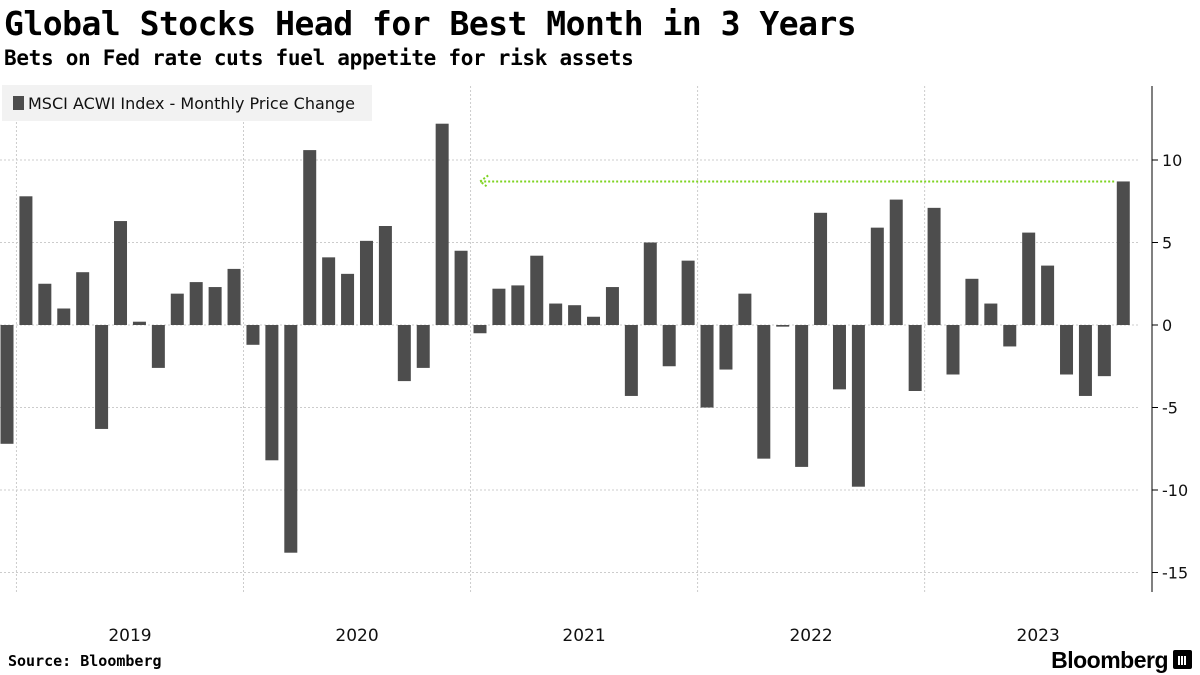 This screenshot has height=675, width=1200. I want to click on y-tick-label: 10, so click(1172, 160).